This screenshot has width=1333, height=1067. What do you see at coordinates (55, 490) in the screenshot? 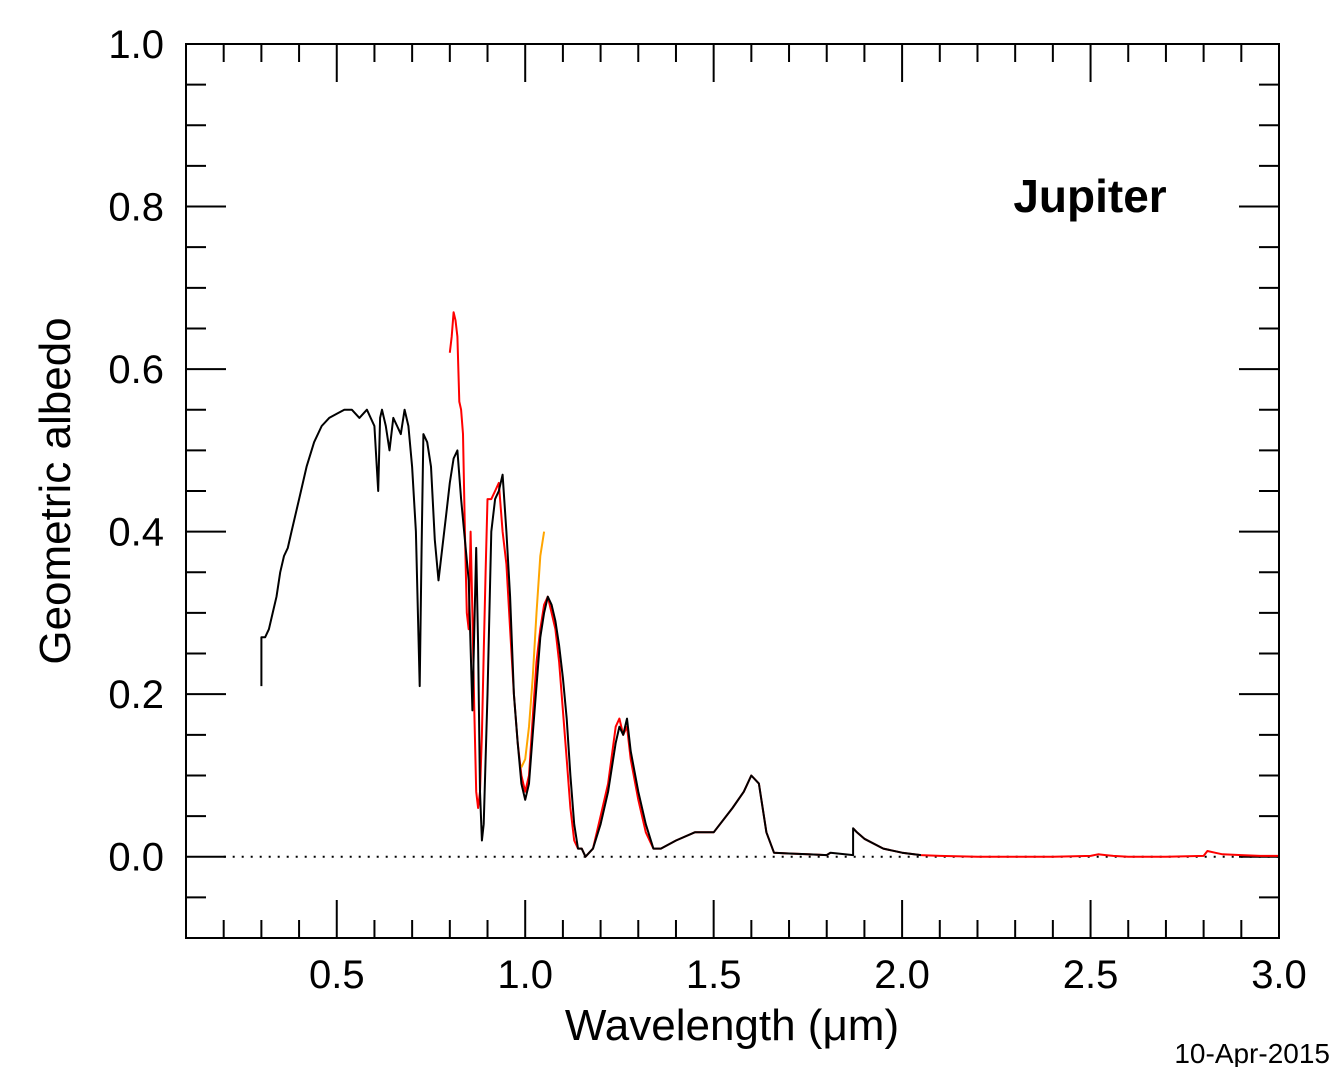
I see `y-axis-title: Geometric albedo` at bounding box center [55, 490].